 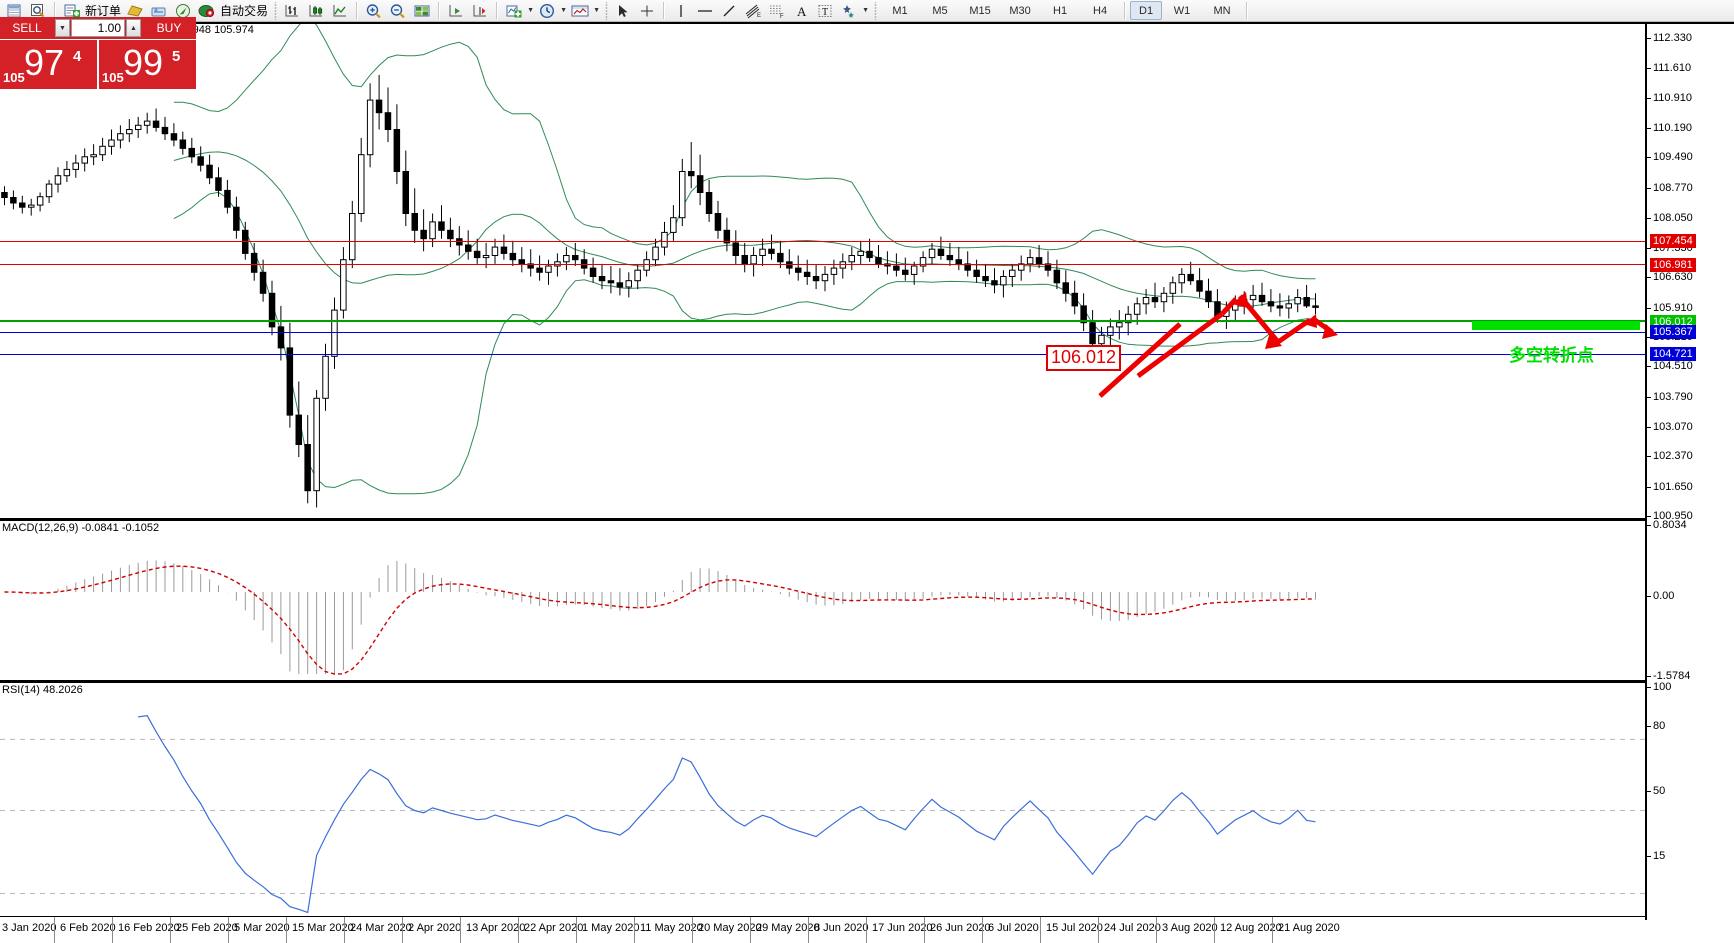 What do you see at coordinates (1646, 471) in the screenshot?
I see `price-scale-axis-line` at bounding box center [1646, 471].